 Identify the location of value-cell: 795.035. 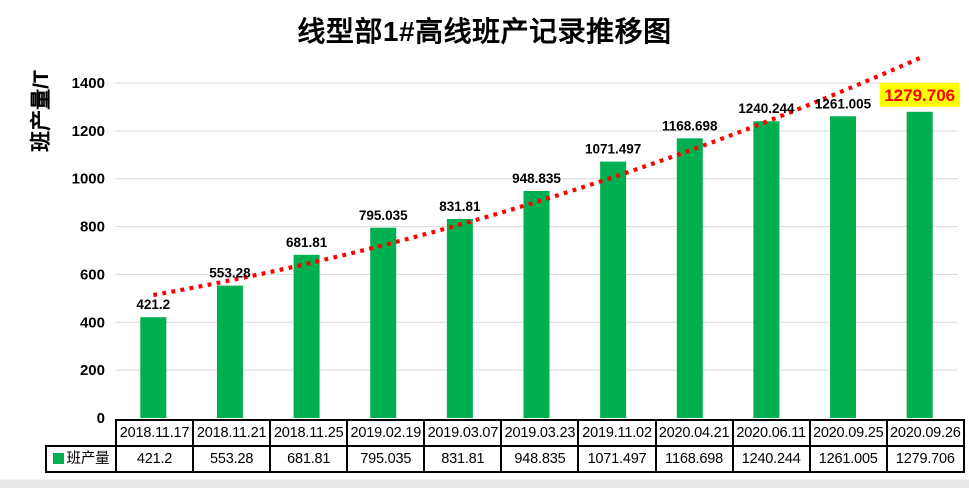
(386, 459).